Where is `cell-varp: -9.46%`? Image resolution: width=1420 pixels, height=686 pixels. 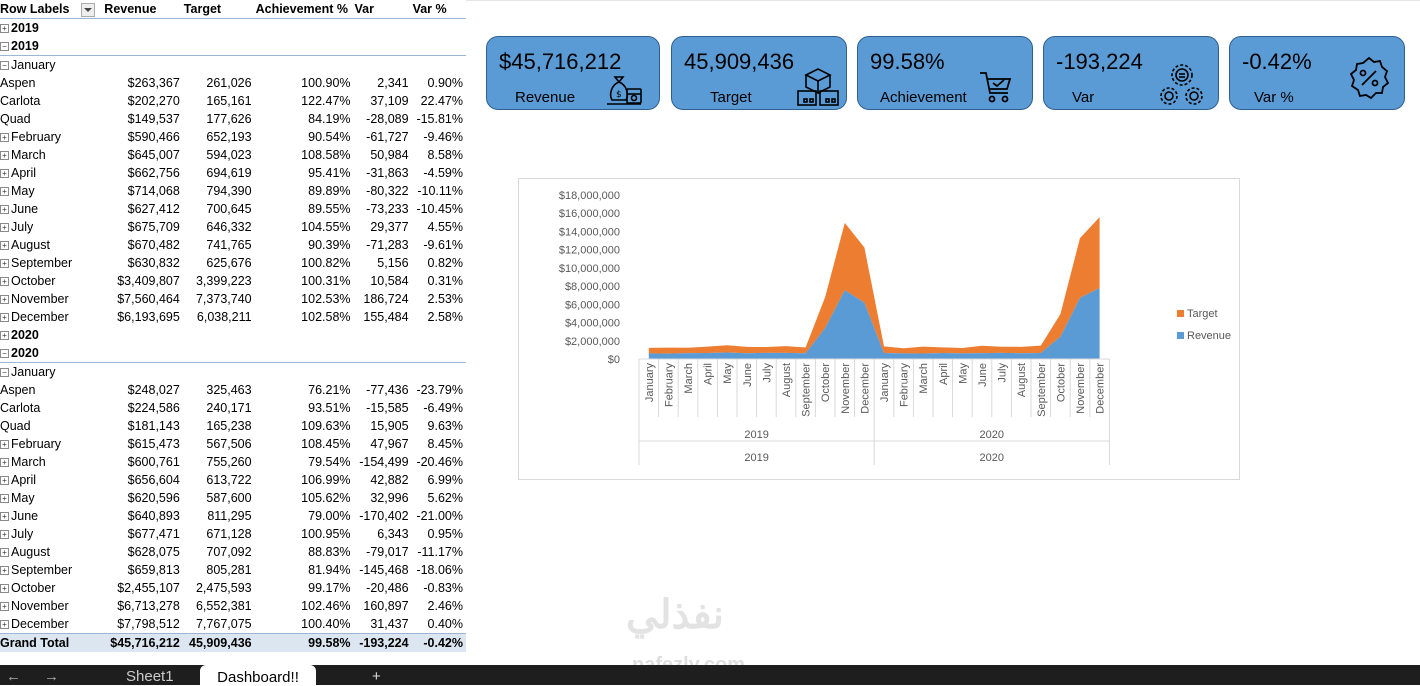 cell-varp: -9.46% is located at coordinates (443, 137).